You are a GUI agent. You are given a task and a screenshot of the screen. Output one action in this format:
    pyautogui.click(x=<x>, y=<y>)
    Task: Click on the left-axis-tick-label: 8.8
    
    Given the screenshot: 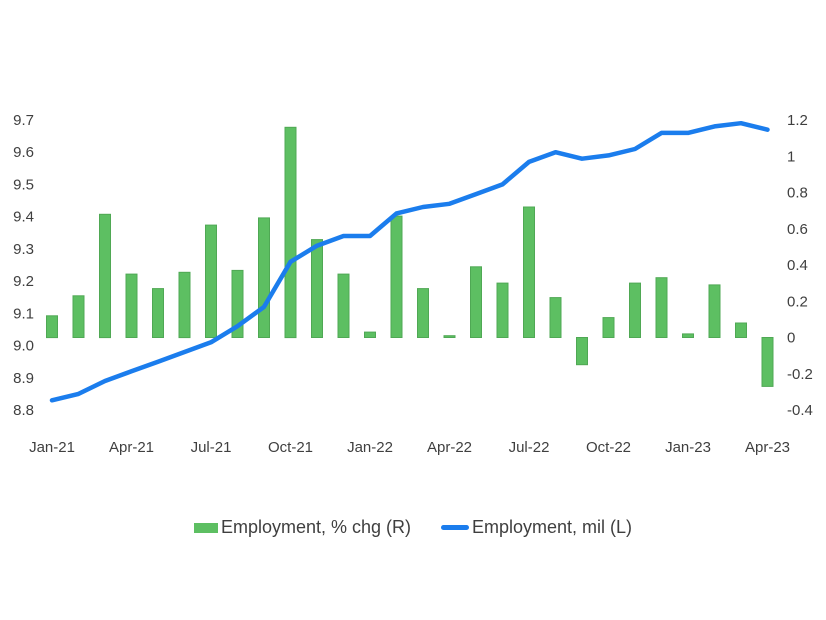 What is the action you would take?
    pyautogui.click(x=23, y=410)
    